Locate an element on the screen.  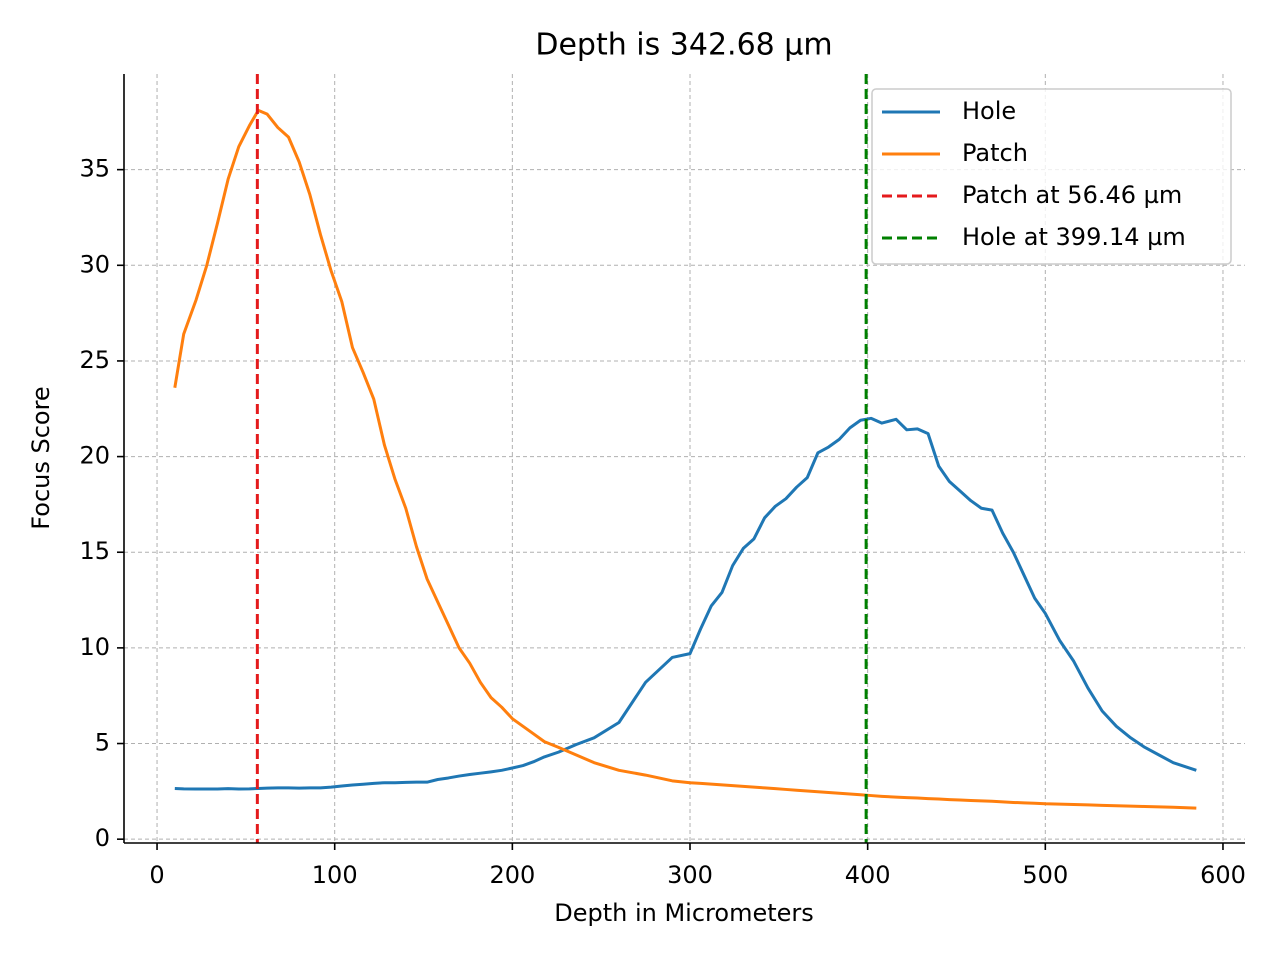
x-tick-label: 500 is located at coordinates (1045, 875).